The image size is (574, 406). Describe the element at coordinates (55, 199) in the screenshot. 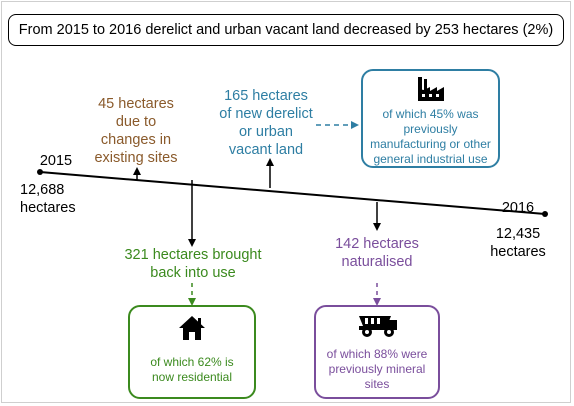

I see `start-value: 12,688 hectares` at that location.